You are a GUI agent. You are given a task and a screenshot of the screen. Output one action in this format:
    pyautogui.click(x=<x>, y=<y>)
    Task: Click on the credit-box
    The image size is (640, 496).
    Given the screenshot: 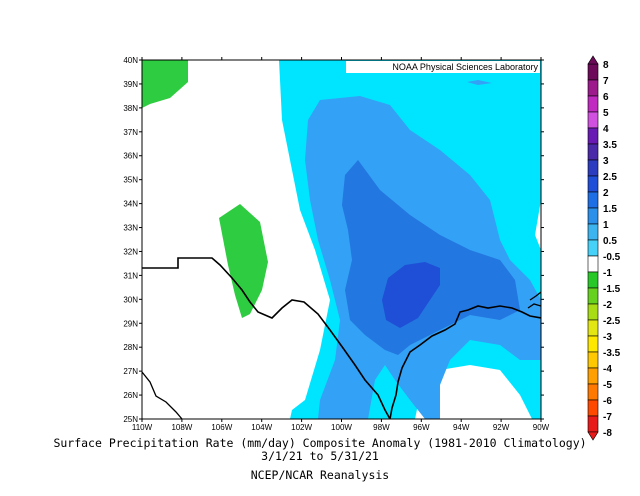 What is the action you would take?
    pyautogui.click(x=443, y=67)
    